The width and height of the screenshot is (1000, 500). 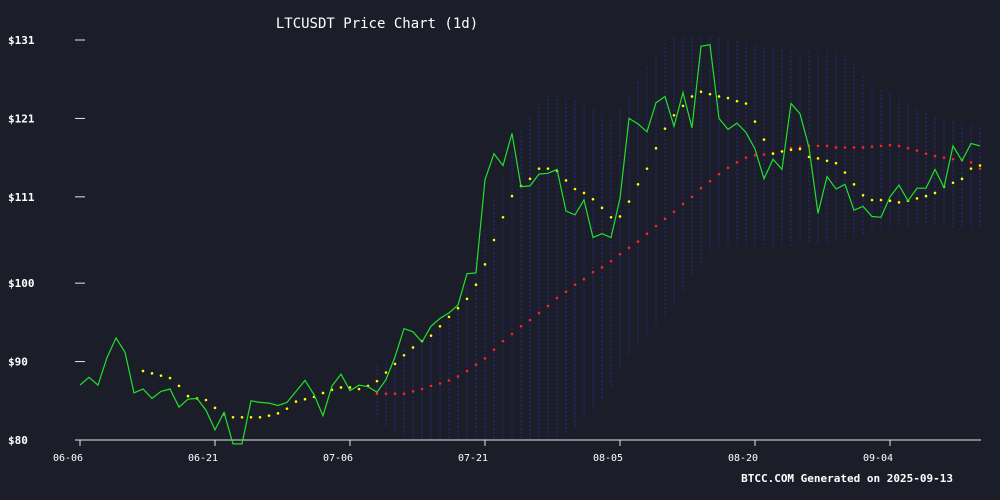 What do you see at coordinates (847, 478) in the screenshot?
I see `footer-generated: BTCC.COM Generated on 2025-09-13` at bounding box center [847, 478].